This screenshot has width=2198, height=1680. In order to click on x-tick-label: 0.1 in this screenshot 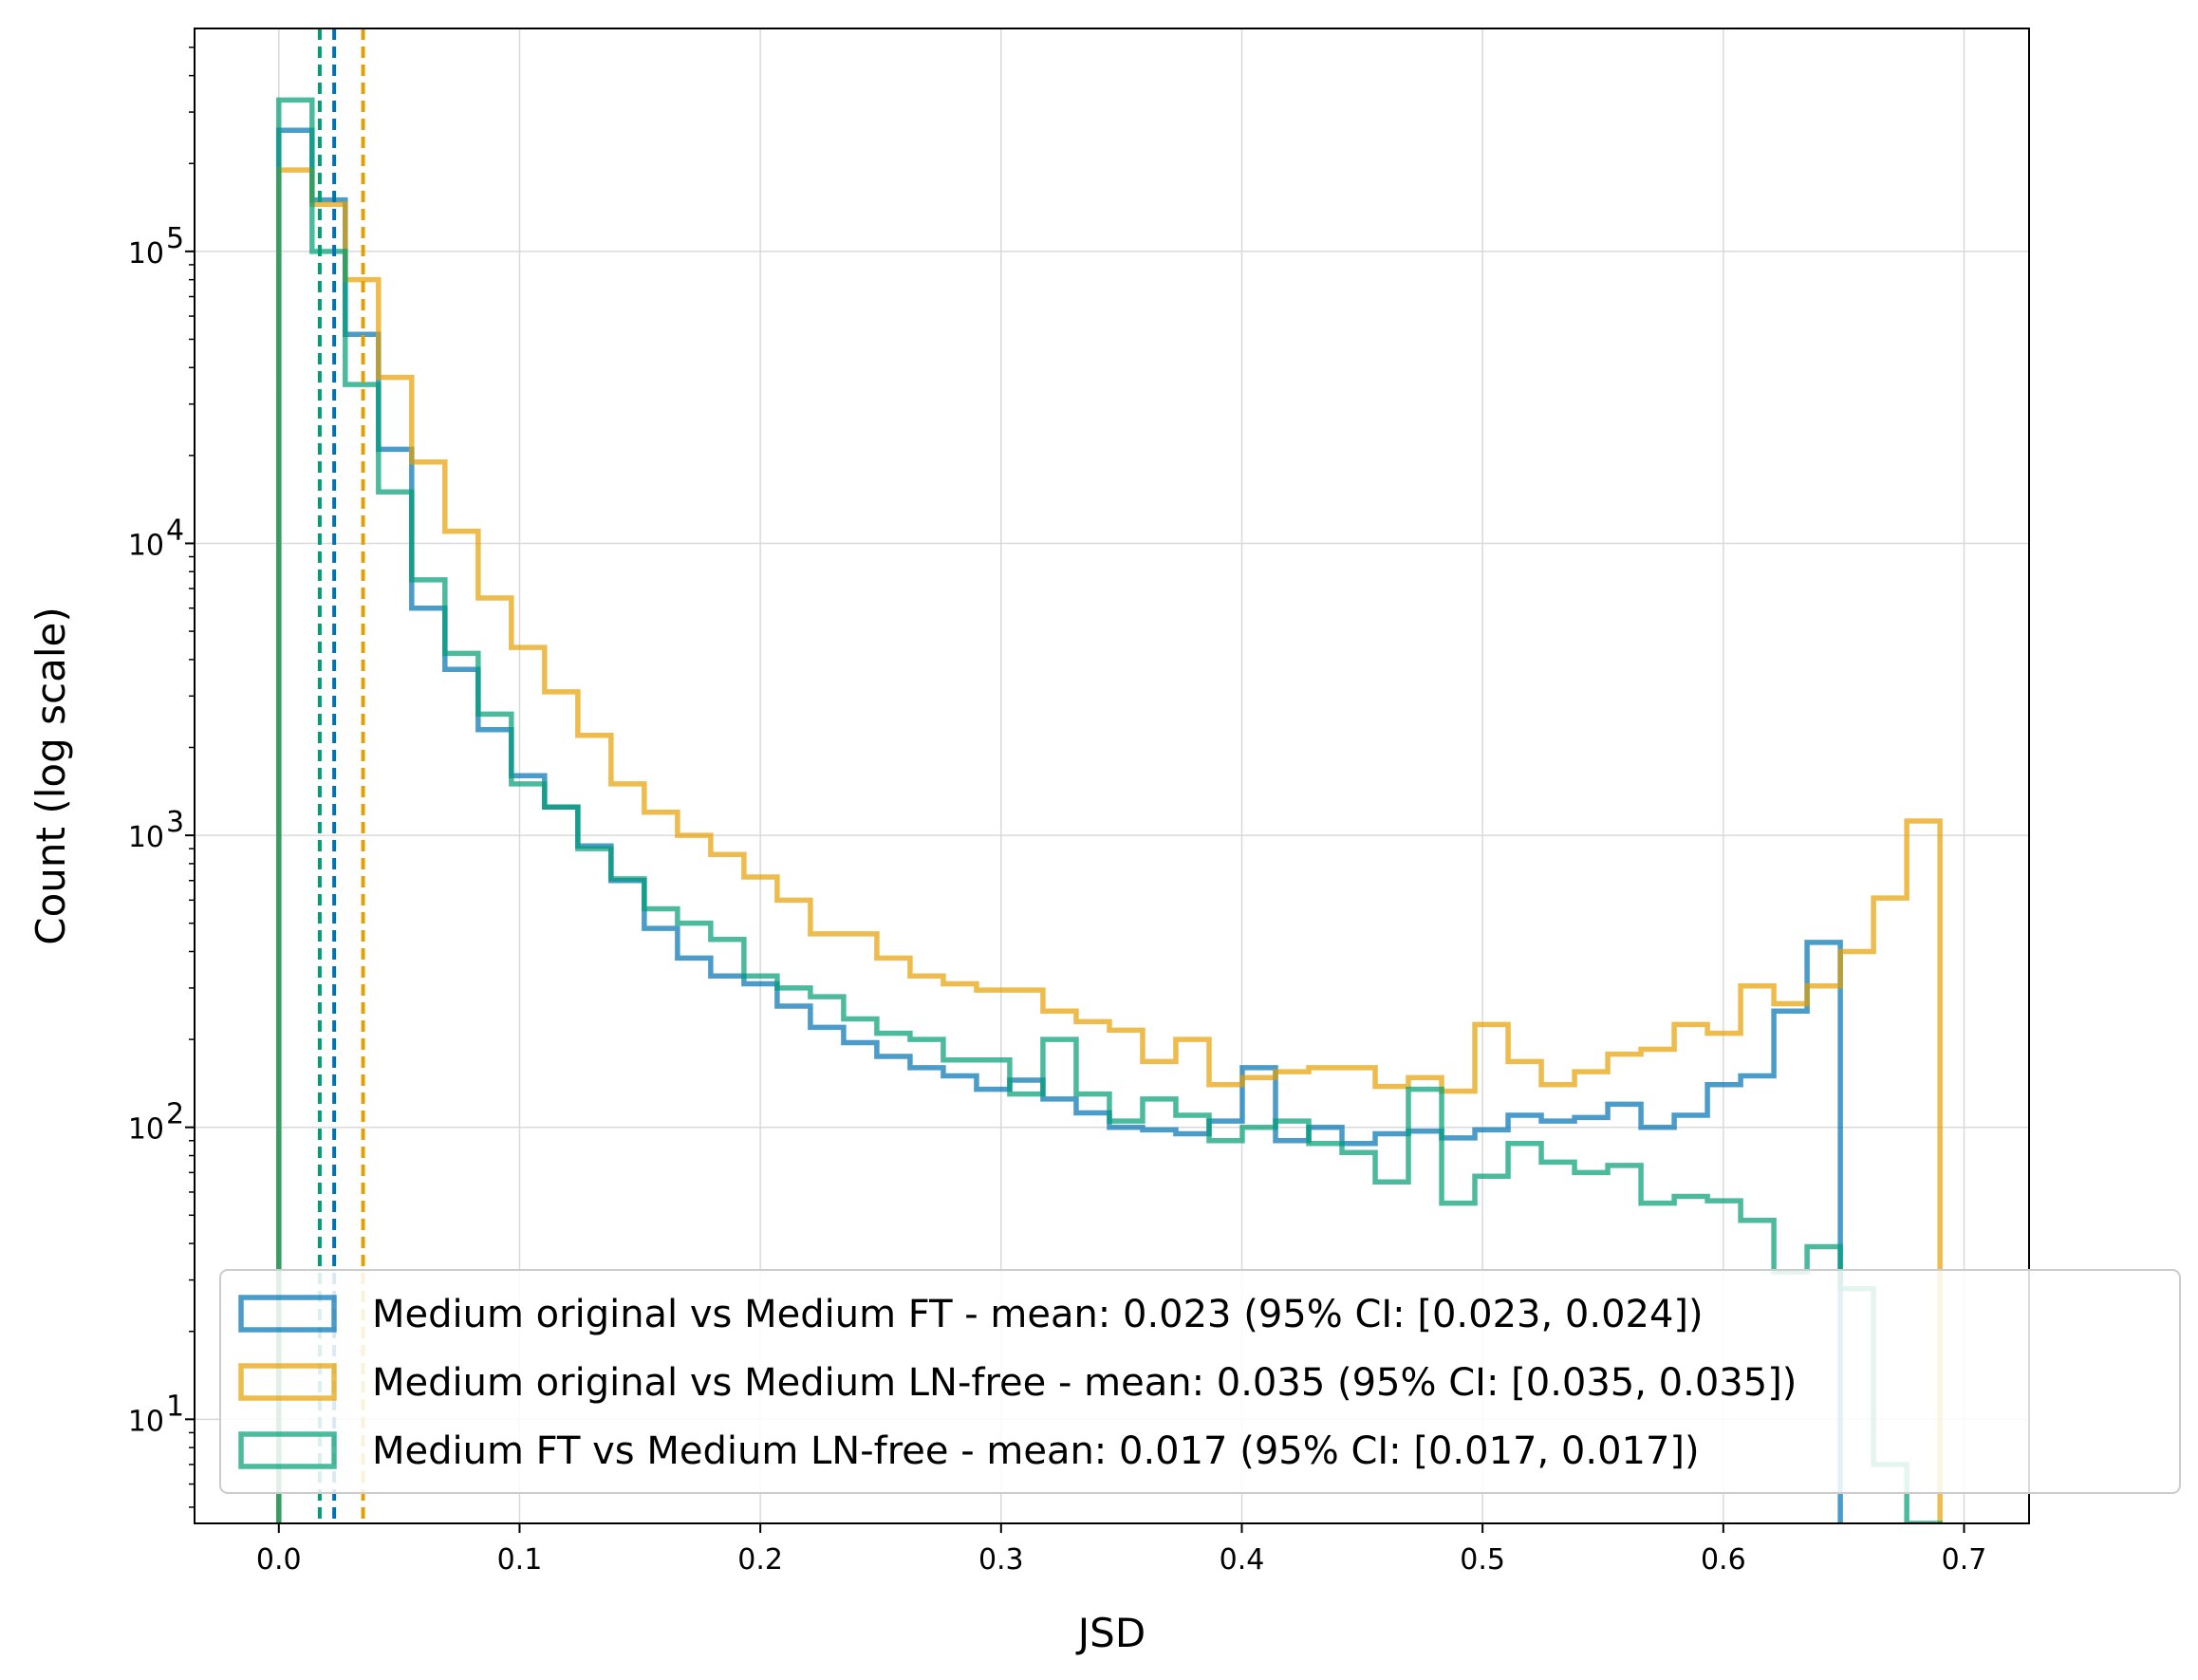, I will do `click(520, 1560)`.